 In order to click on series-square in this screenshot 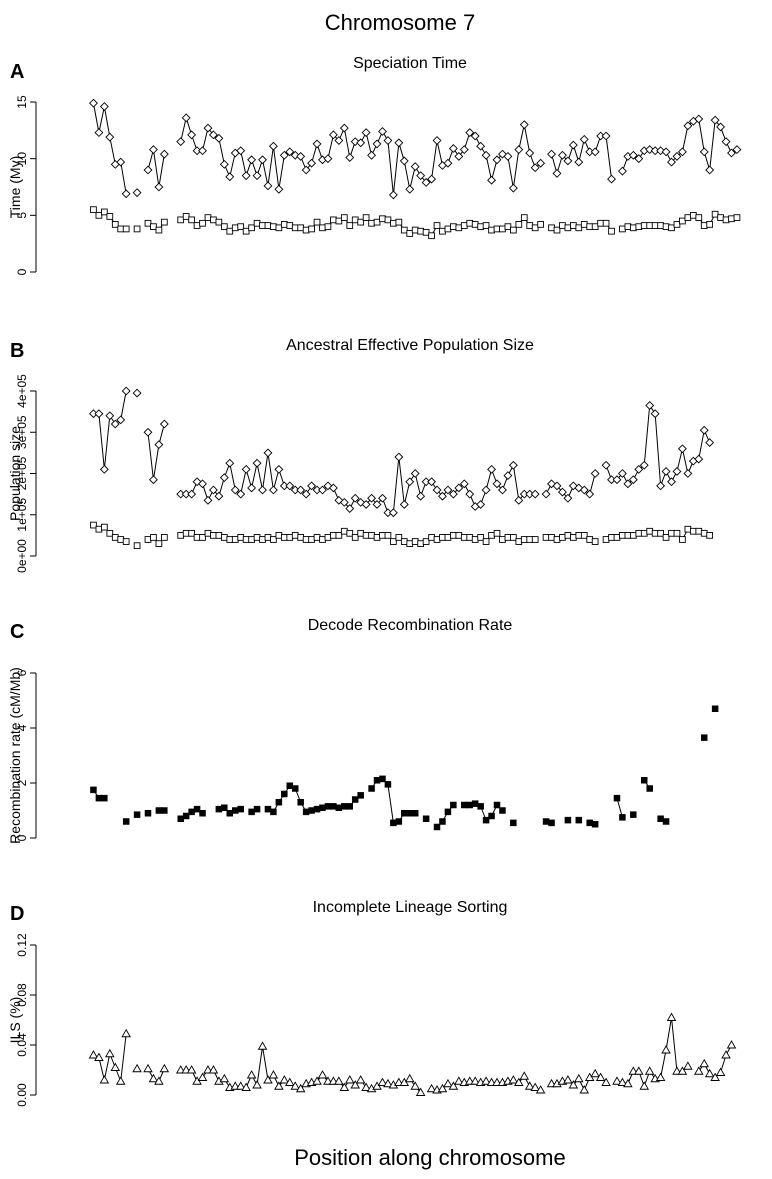, I will do `click(415, 223)`.